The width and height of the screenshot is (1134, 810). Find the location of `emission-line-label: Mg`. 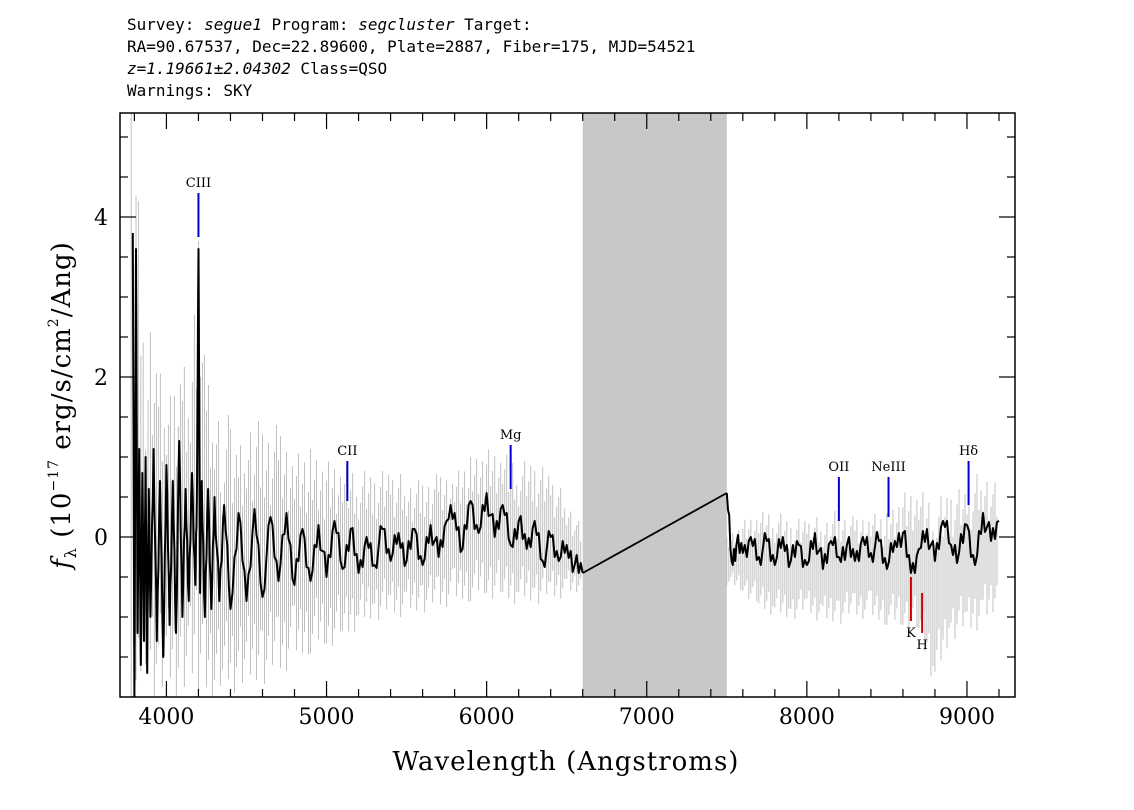

emission-line-label: Mg is located at coordinates (511, 435).